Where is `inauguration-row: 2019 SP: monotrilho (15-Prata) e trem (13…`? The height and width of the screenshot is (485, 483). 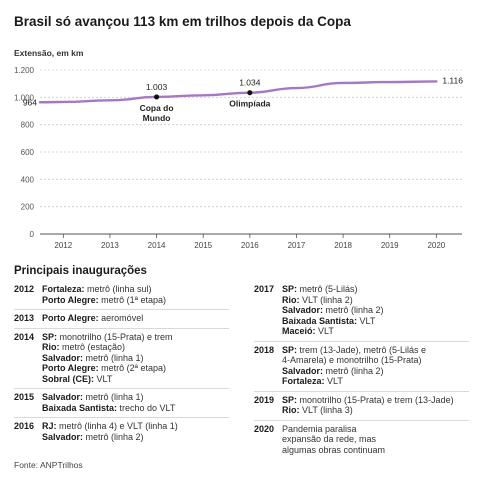 inauguration-row: 2019 SP: monotrilho (15-Prata) e trem (13… is located at coordinates (361, 406).